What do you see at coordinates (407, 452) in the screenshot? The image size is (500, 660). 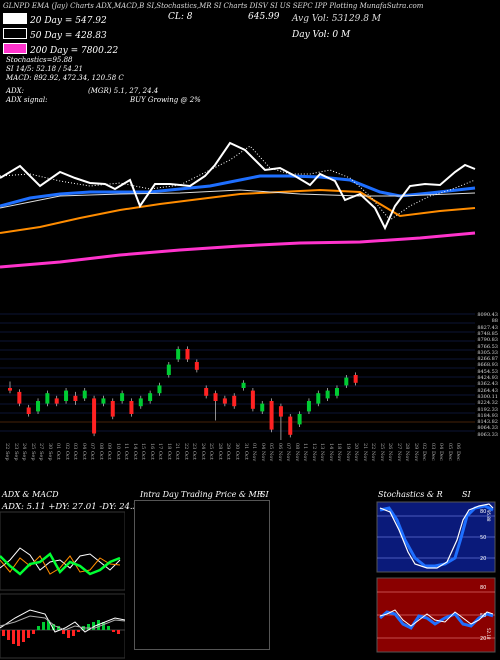 I see `date-axis-label: 28 Nov` at bounding box center [407, 452].